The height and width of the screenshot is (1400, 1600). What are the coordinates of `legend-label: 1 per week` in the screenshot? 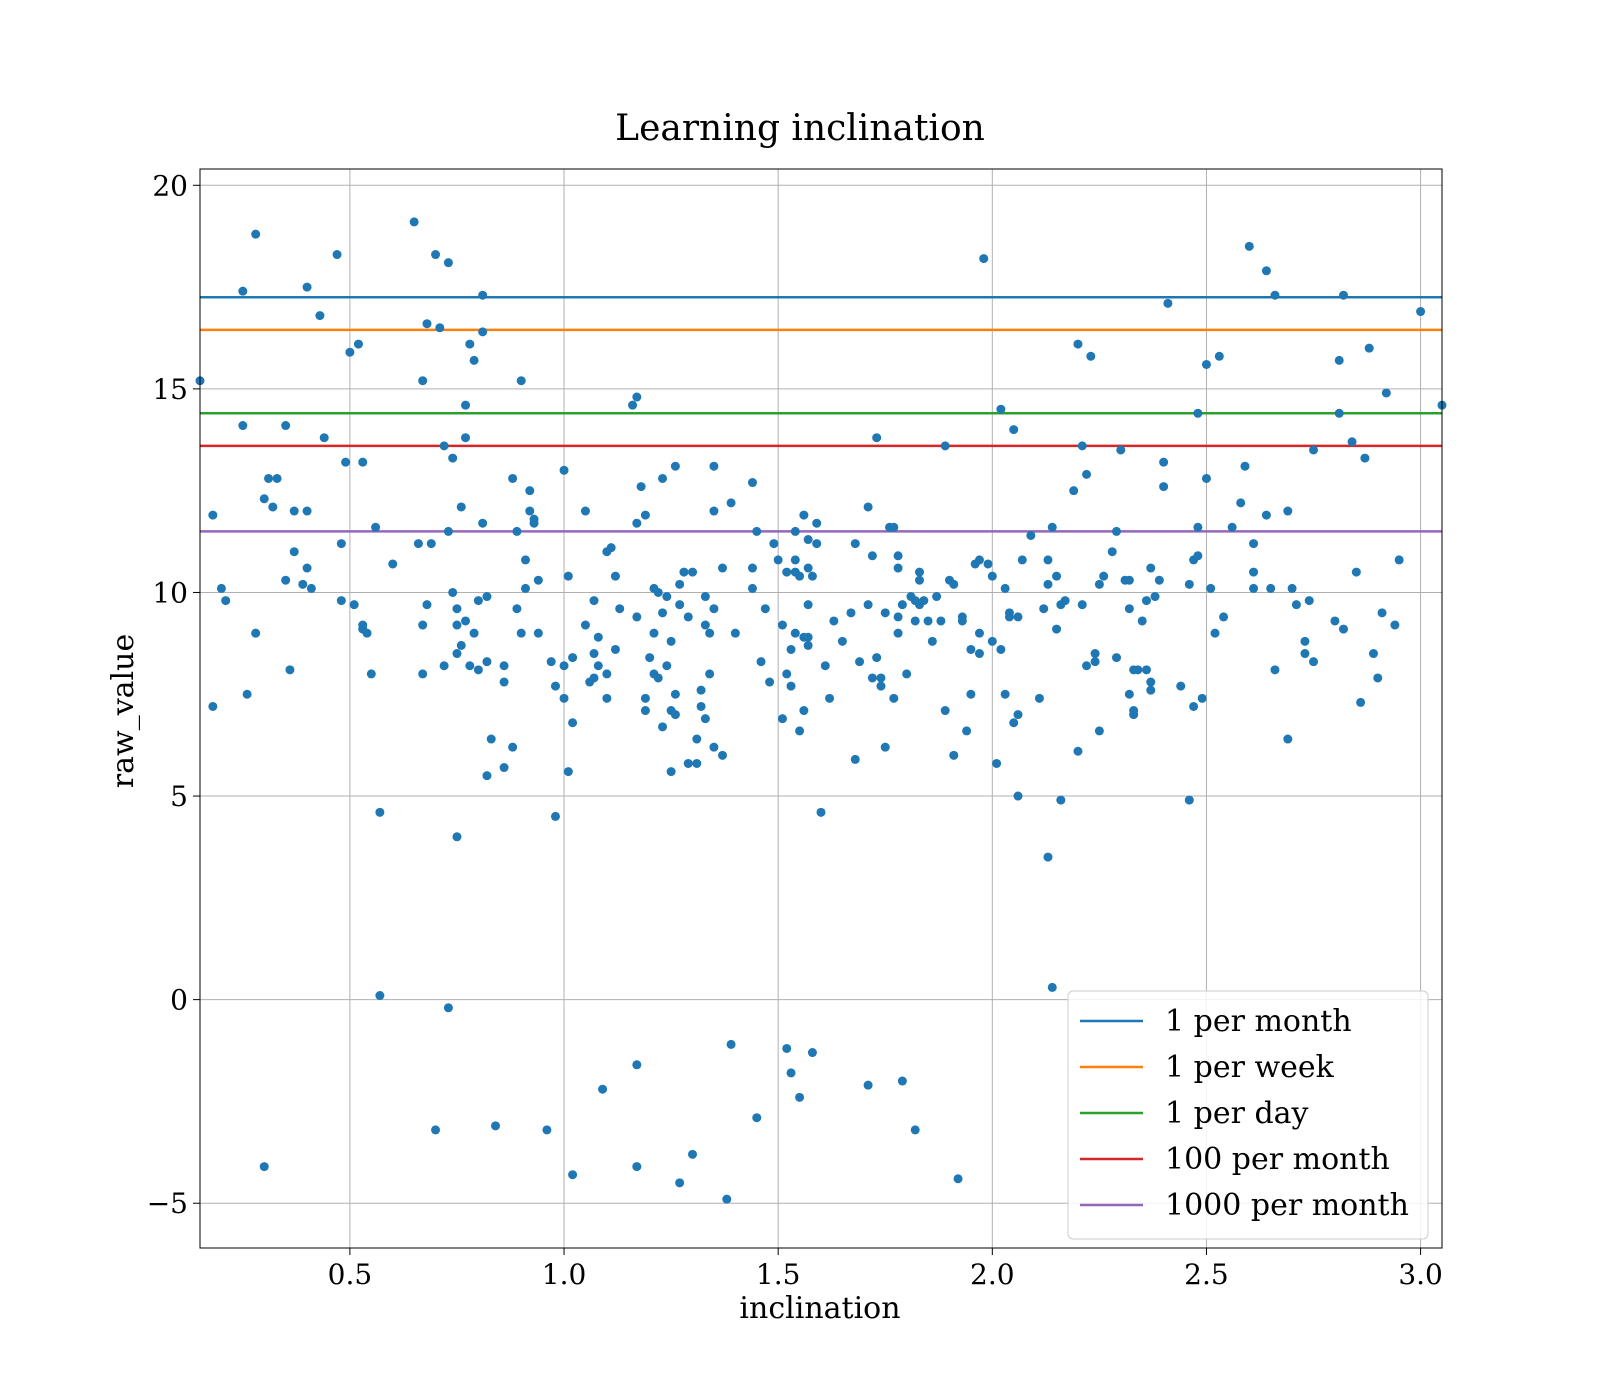 It's located at (1250, 1067).